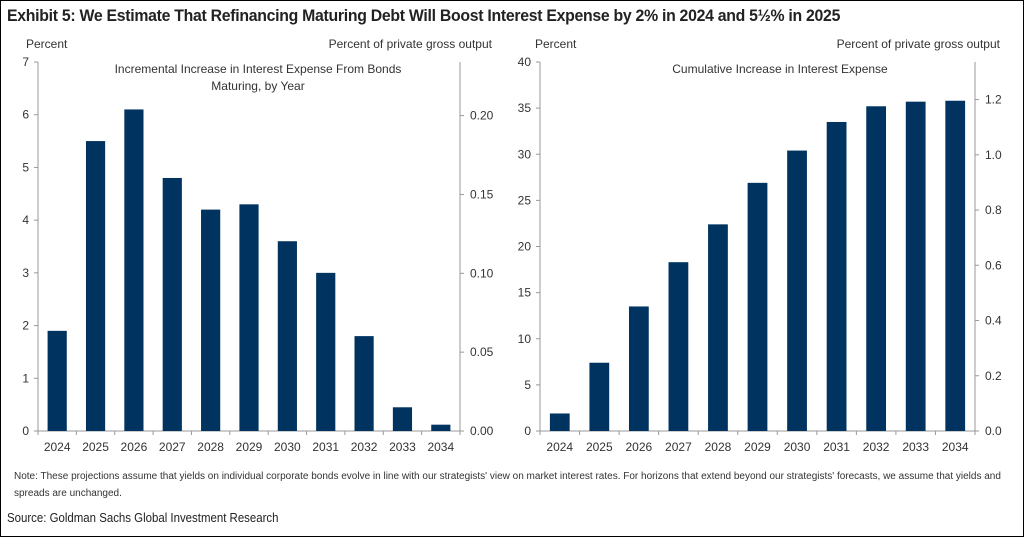 The height and width of the screenshot is (537, 1024). What do you see at coordinates (25, 273) in the screenshot?
I see `y-tick-label: 3` at bounding box center [25, 273].